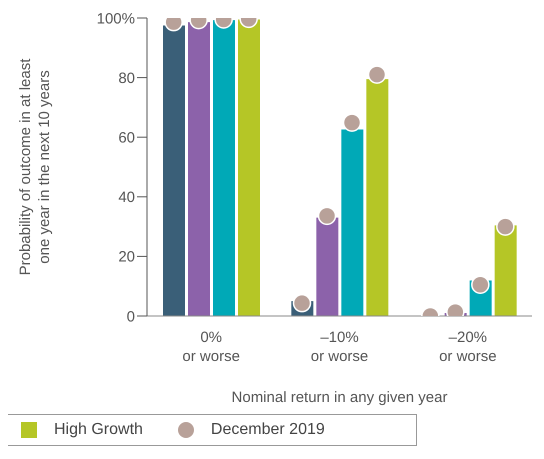  Describe the element at coordinates (130, 317) in the screenshot. I see `y-tick-label: 0` at that location.